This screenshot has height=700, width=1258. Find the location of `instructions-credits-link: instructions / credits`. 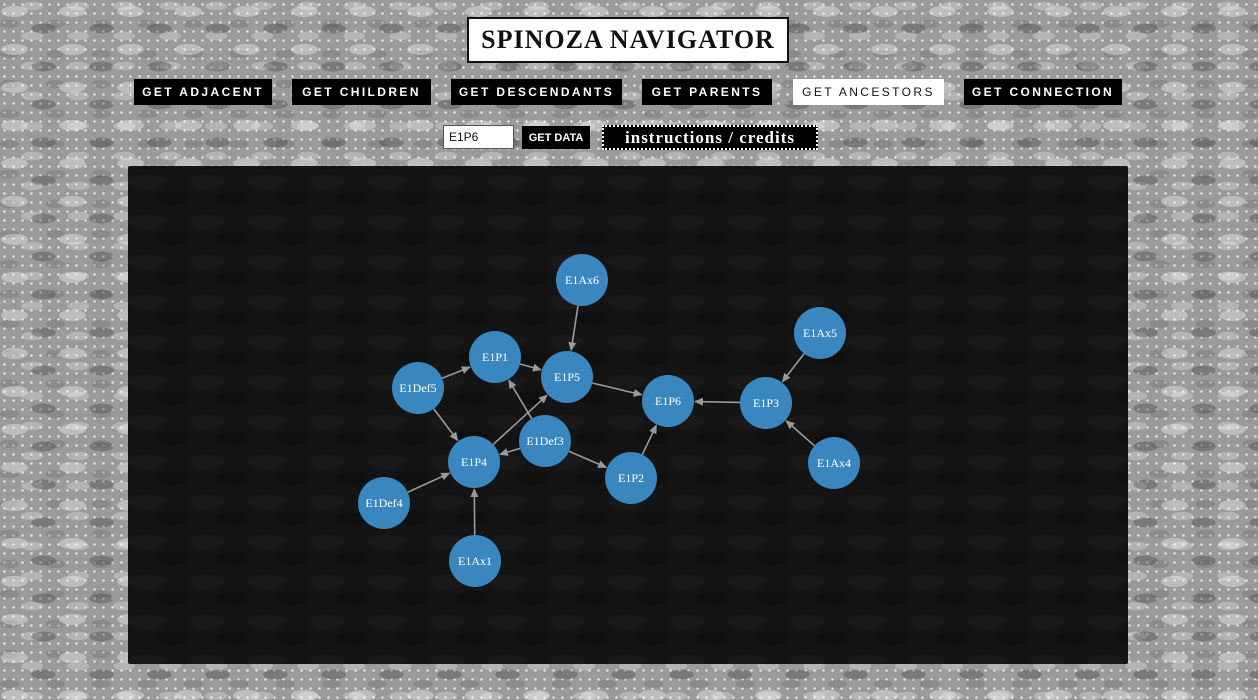

instructions-credits-link: instructions / credits is located at coordinates (710, 137).